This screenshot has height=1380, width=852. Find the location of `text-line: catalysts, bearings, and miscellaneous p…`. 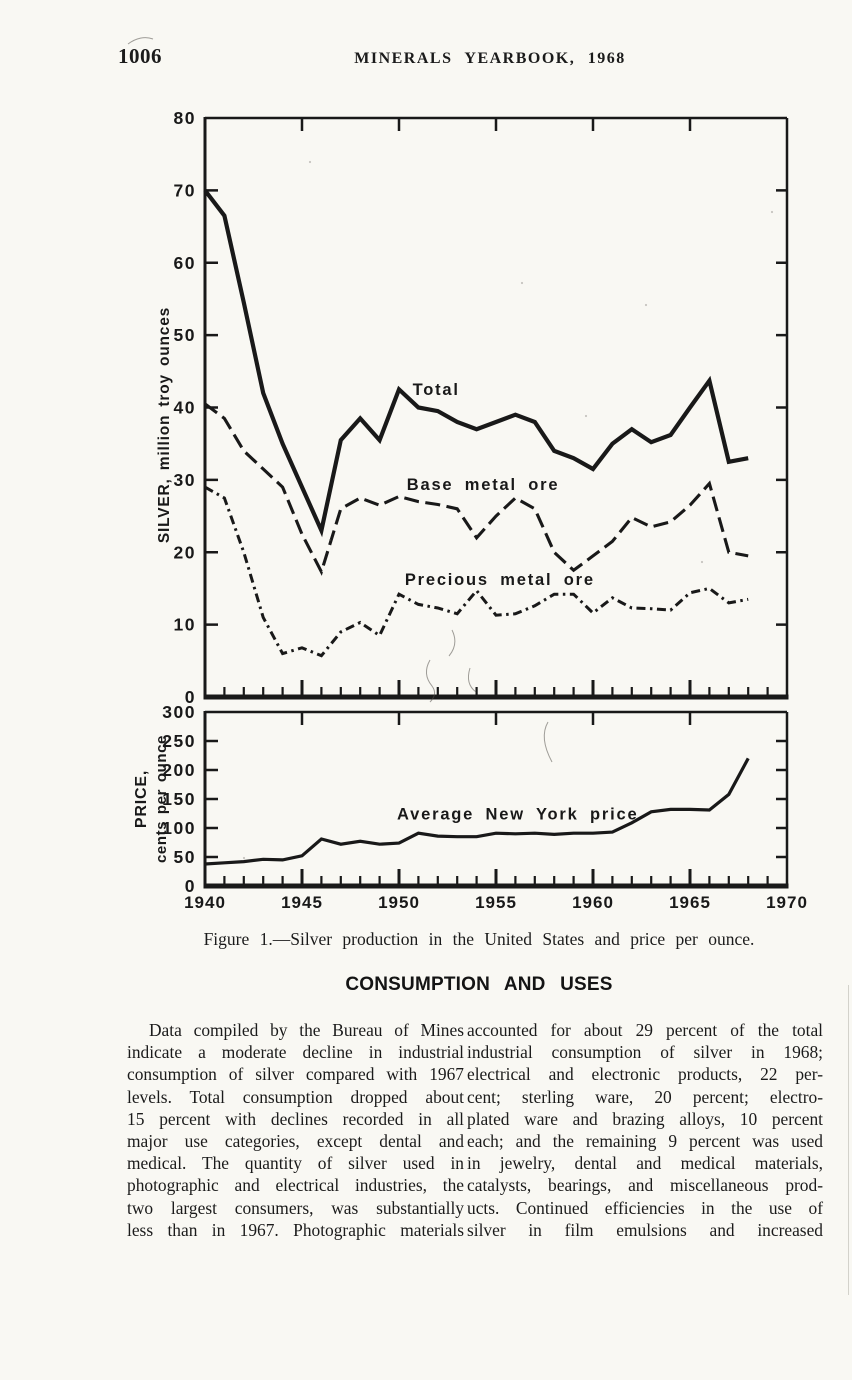

text-line: catalysts, bearings, and miscellaneous p… is located at coordinates (645, 1185).